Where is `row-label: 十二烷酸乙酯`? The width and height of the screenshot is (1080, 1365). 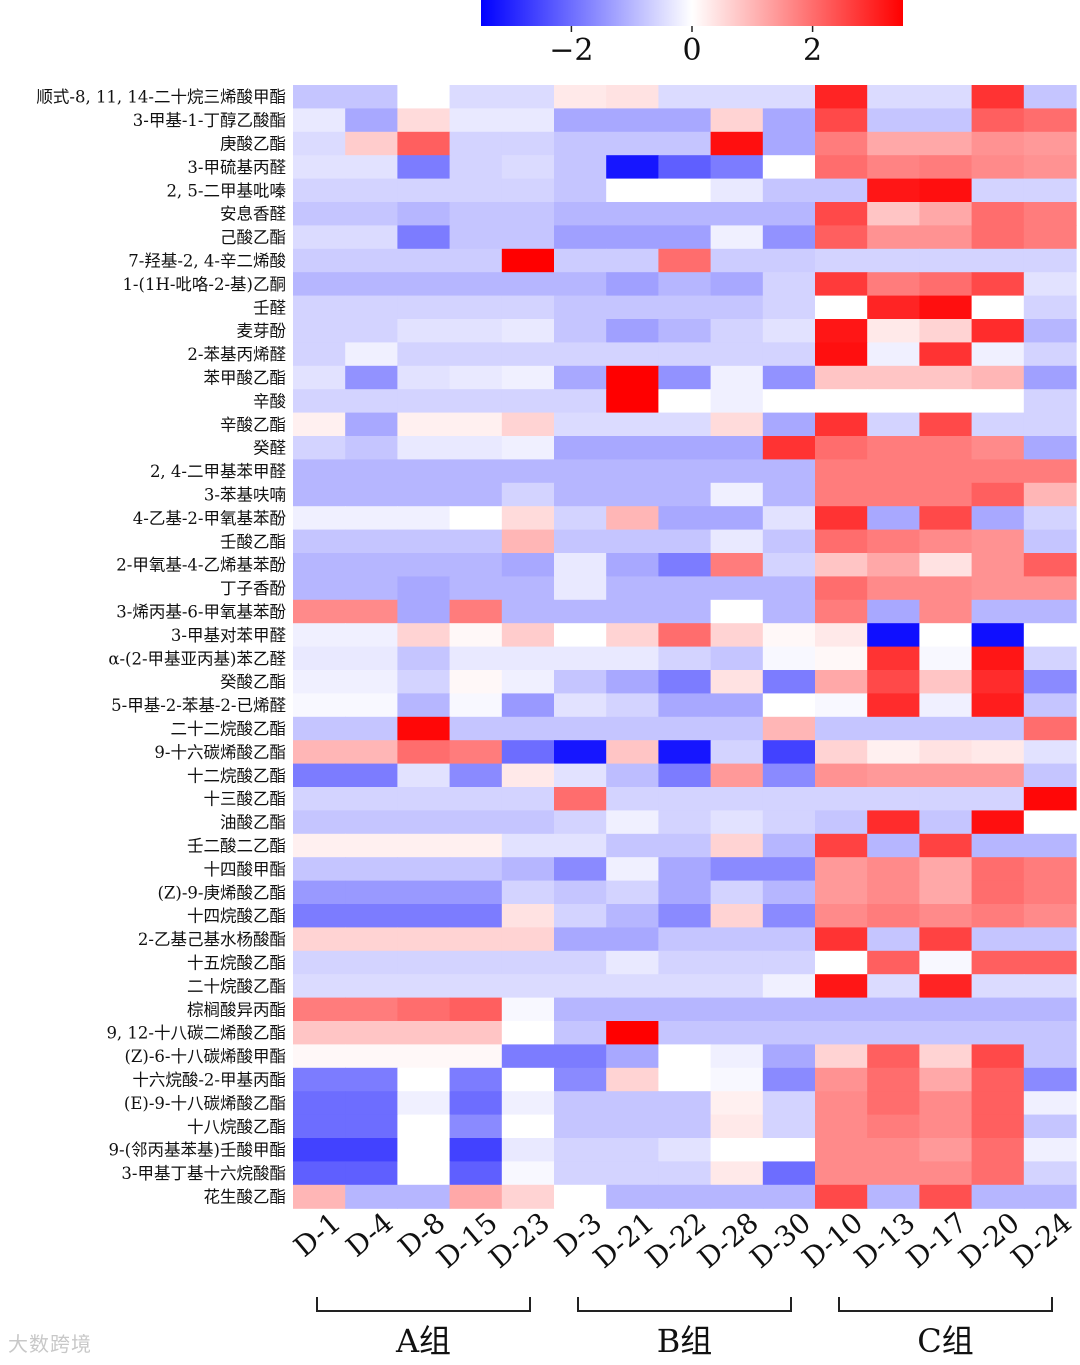 row-label: 十二烷酸乙酯 is located at coordinates (236, 775).